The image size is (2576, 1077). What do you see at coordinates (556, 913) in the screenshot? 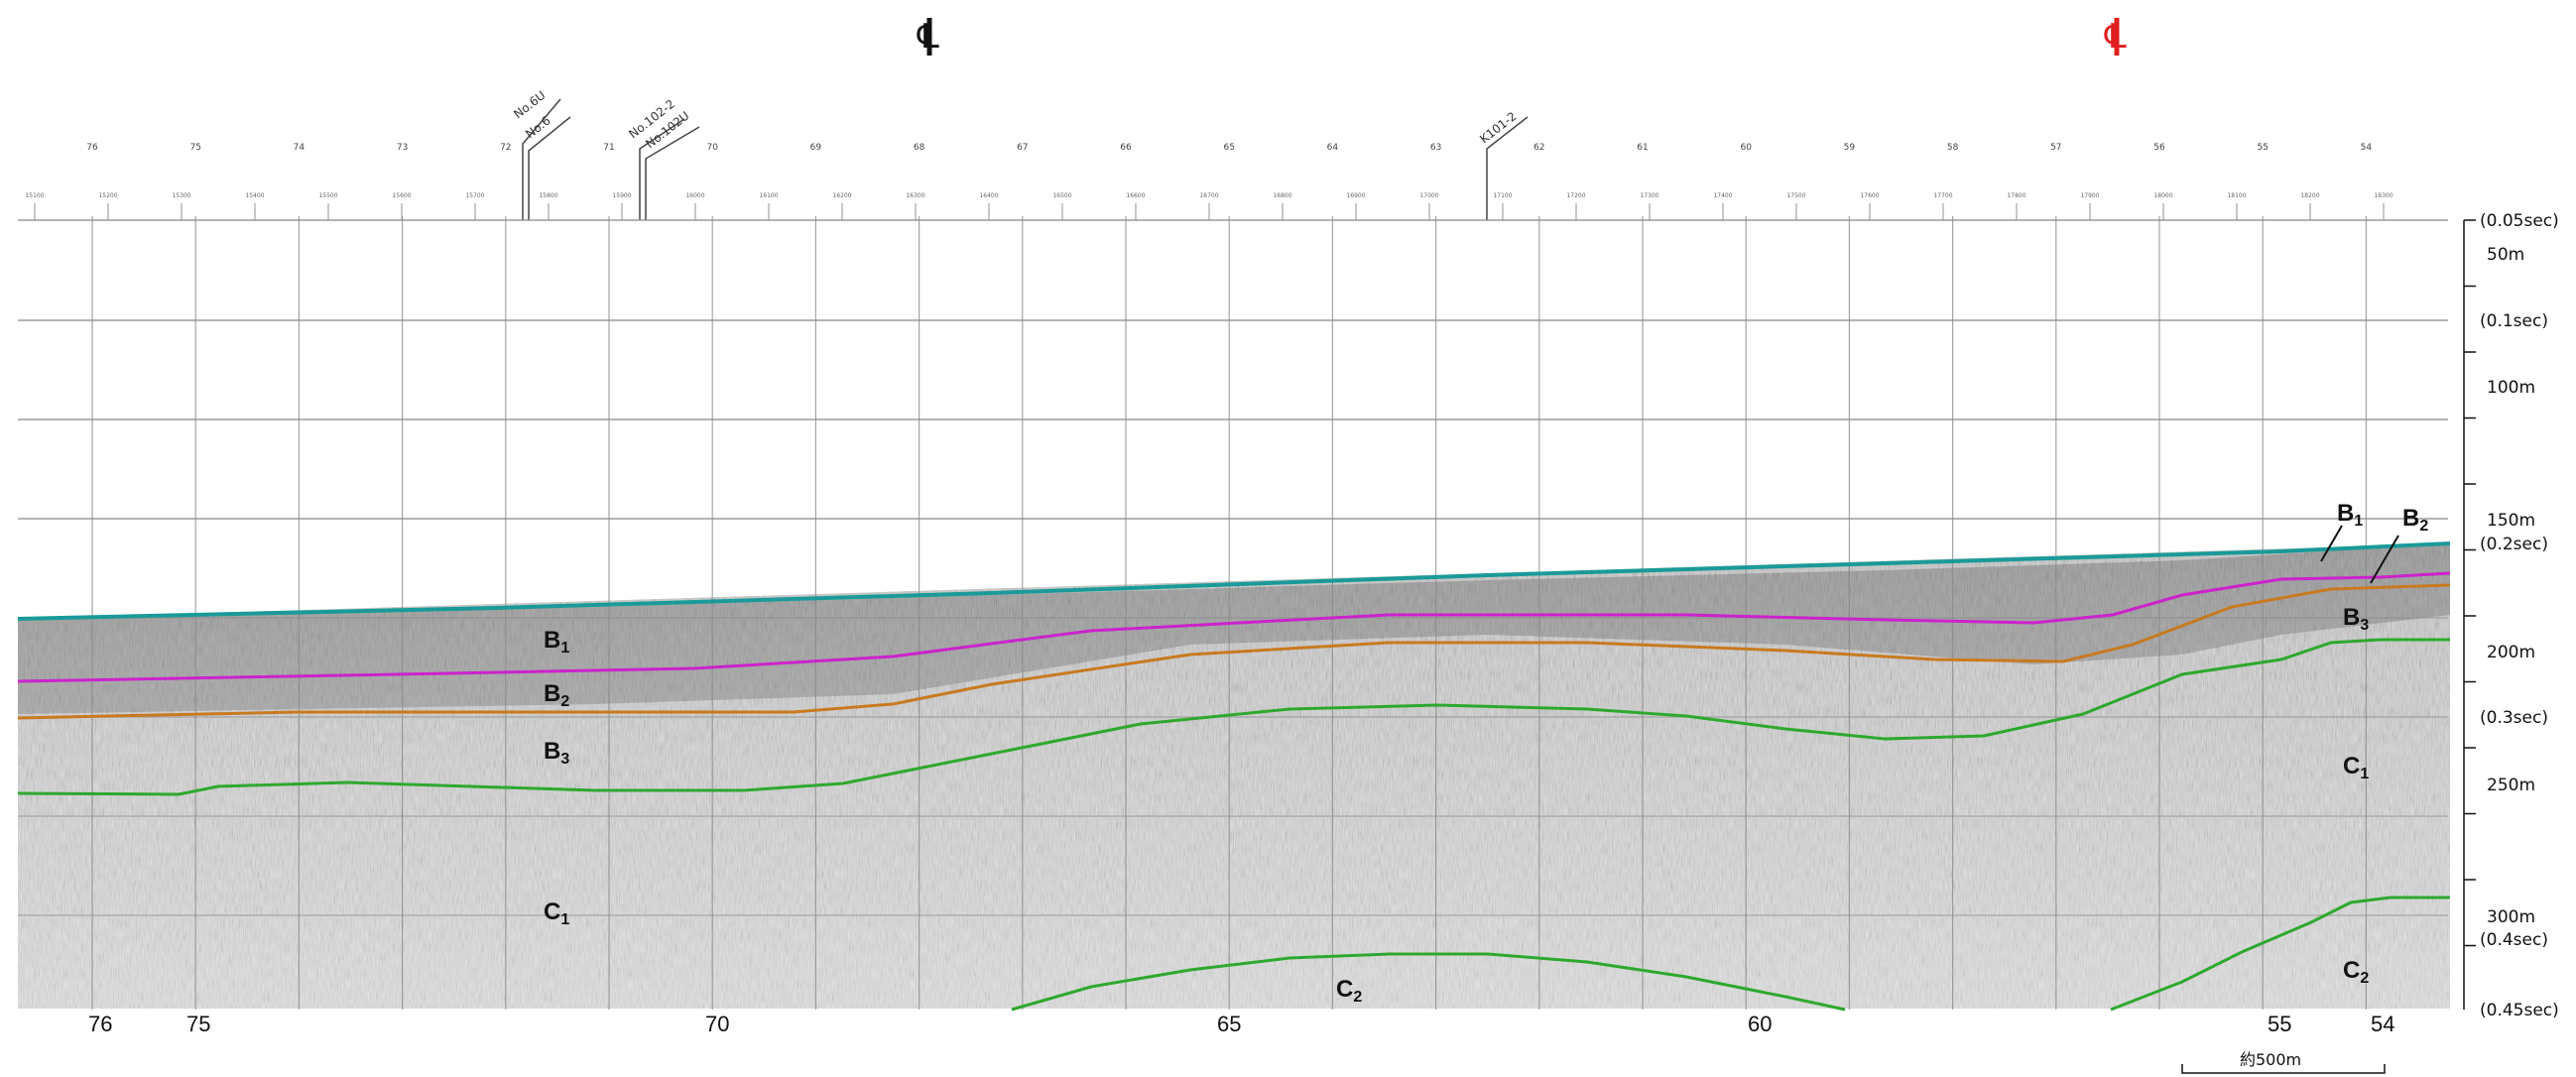
I see `unit-c1-left: C1` at bounding box center [556, 913].